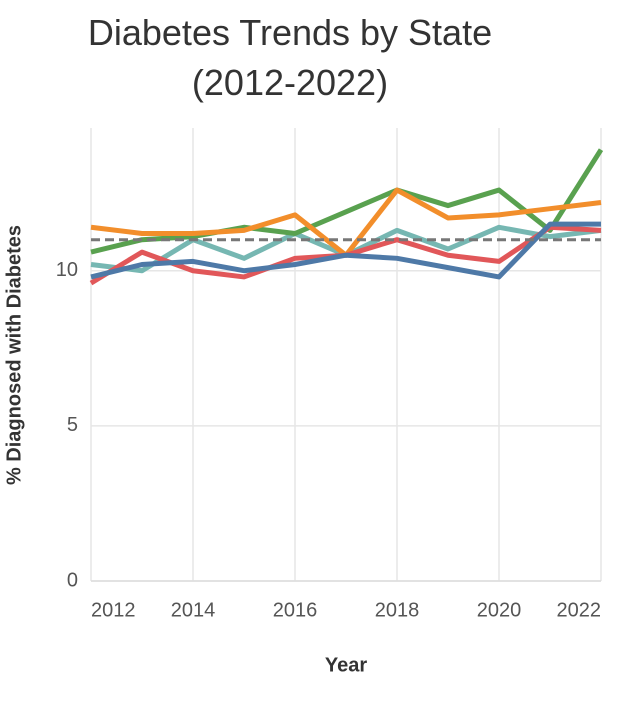  Describe the element at coordinates (579, 610) in the screenshot. I see `x-tick-label: 2022` at that location.